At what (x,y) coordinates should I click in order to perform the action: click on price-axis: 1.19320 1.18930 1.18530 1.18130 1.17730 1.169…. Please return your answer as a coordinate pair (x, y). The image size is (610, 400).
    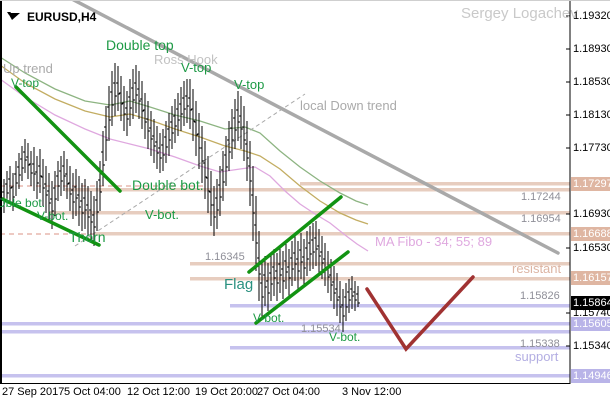
    Looking at the image, I should click on (590, 193).